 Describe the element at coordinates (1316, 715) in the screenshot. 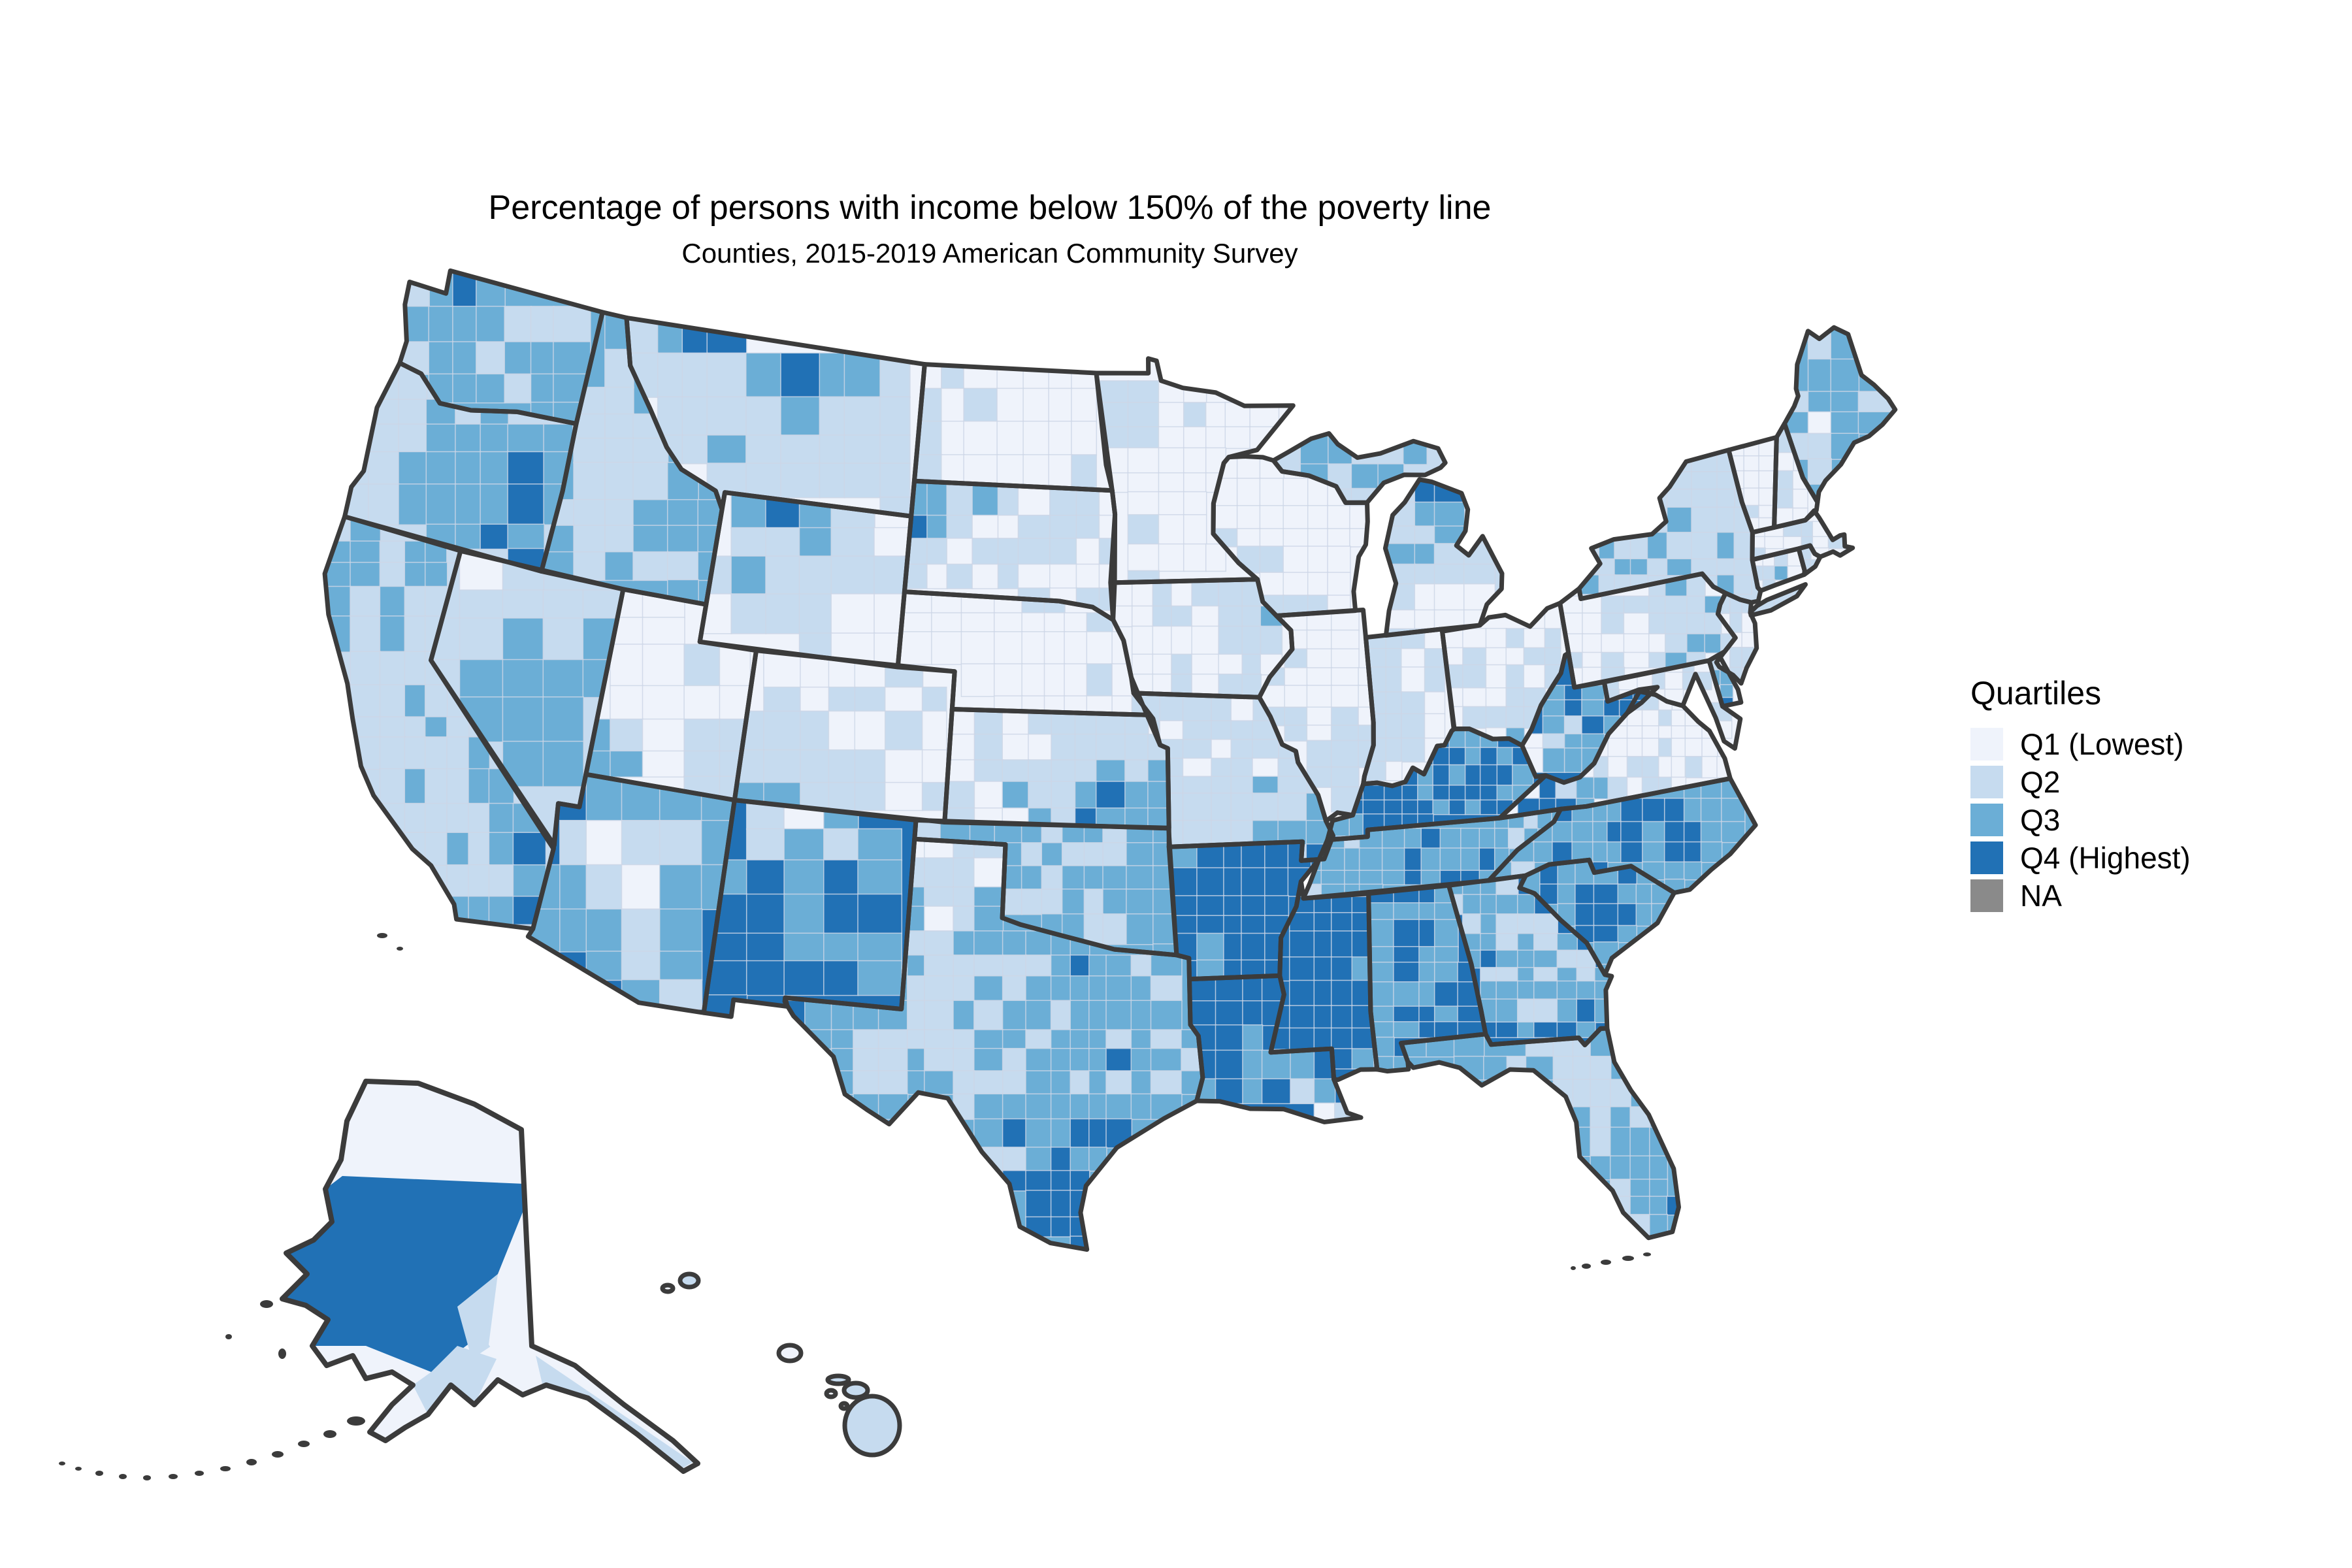

I see `state-IL` at that location.